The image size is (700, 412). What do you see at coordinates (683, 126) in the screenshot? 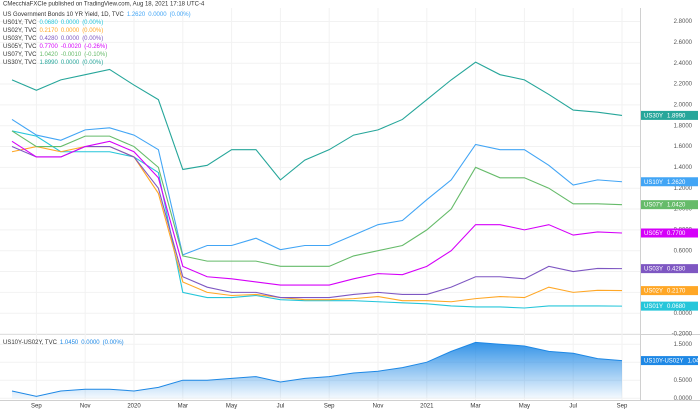
I see `y-tick-label: 1.8000` at bounding box center [683, 126].